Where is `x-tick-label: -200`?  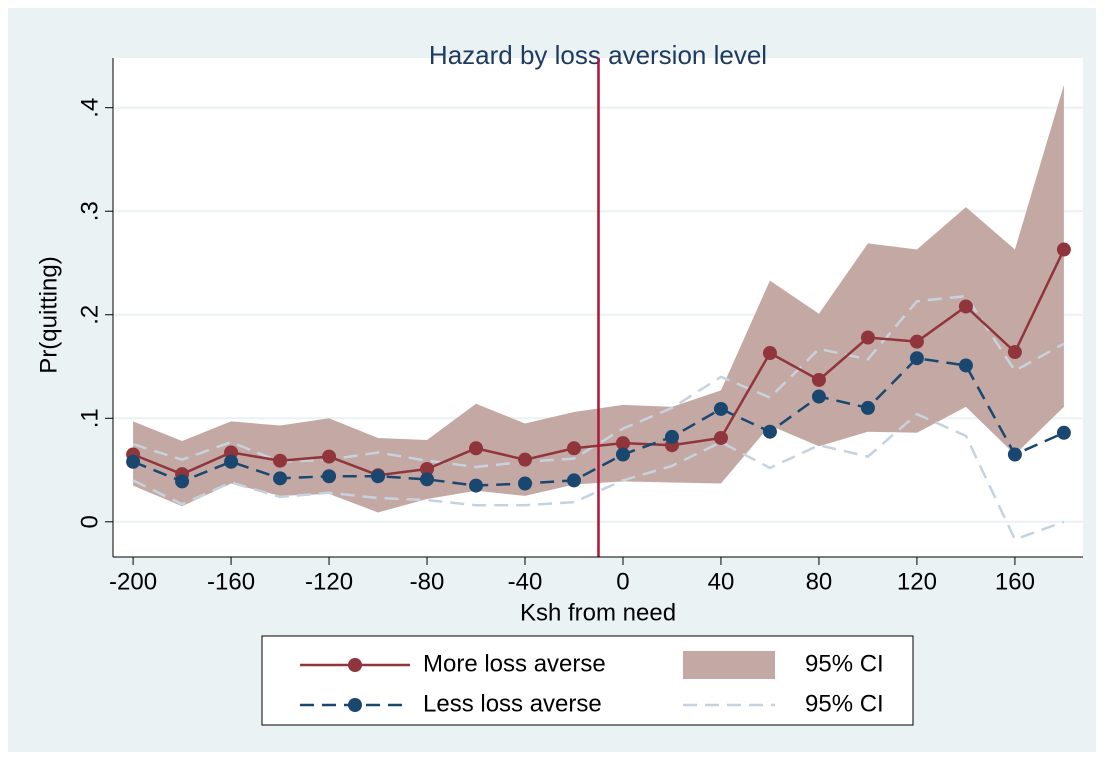 x-tick-label: -200 is located at coordinates (133, 581).